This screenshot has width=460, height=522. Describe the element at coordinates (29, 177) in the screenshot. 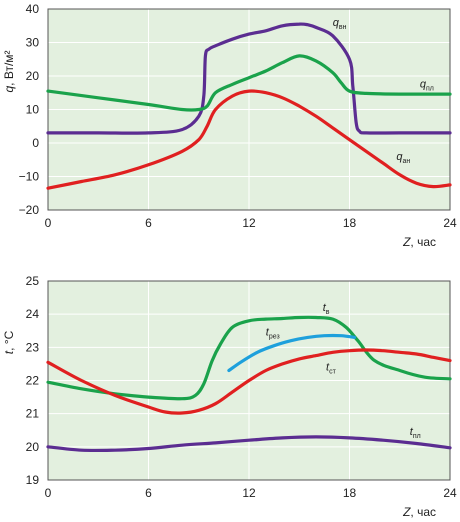

I see `y-tick-label: −10` at that location.